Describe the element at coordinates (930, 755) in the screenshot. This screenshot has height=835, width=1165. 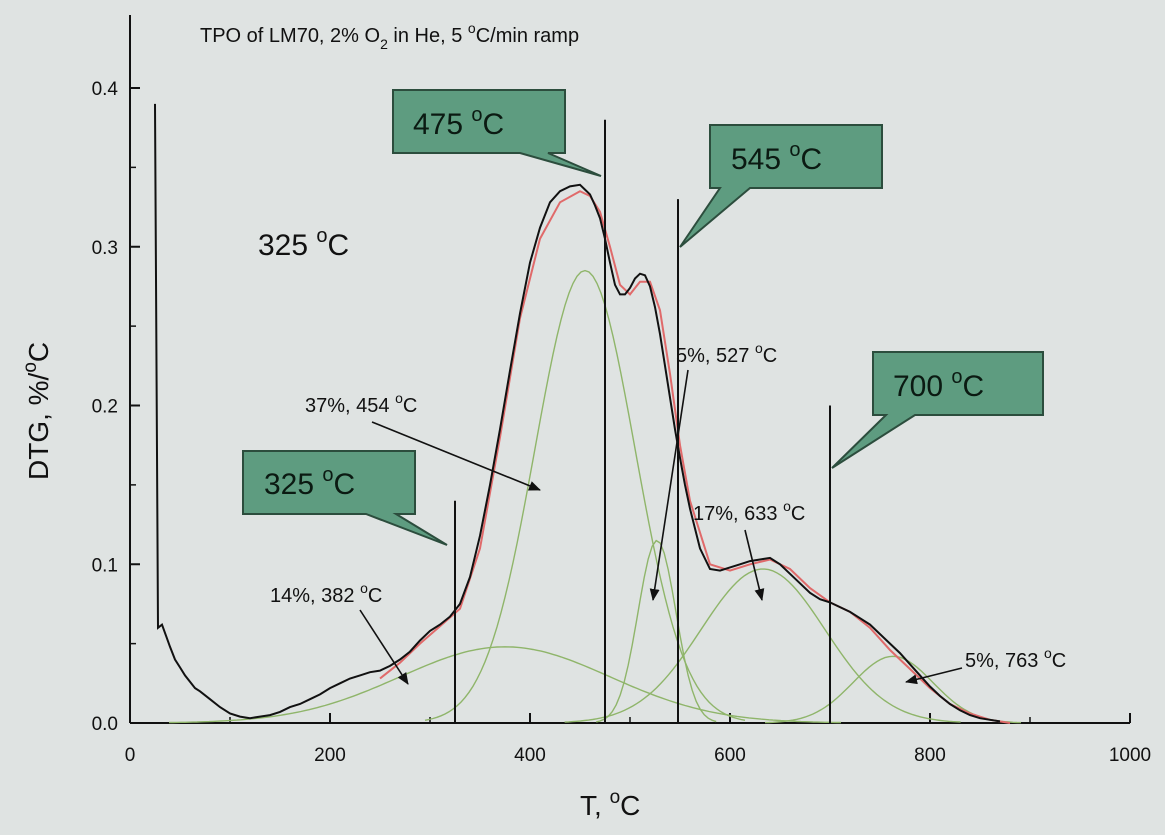
I see `x-tick-label: 800` at that location.